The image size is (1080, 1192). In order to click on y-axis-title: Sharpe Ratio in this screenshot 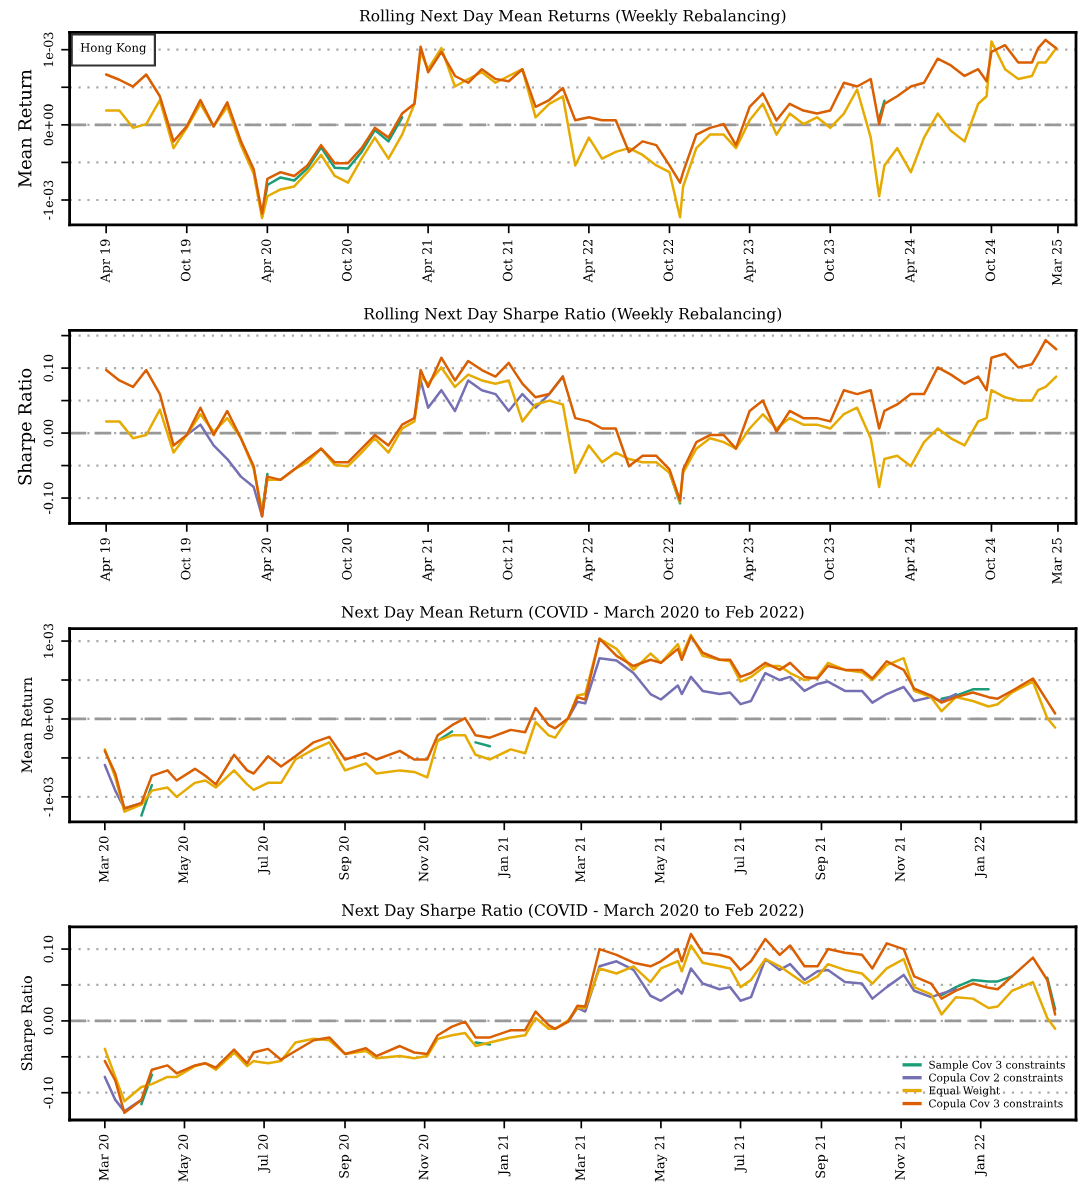, I will do `click(26, 426)`.